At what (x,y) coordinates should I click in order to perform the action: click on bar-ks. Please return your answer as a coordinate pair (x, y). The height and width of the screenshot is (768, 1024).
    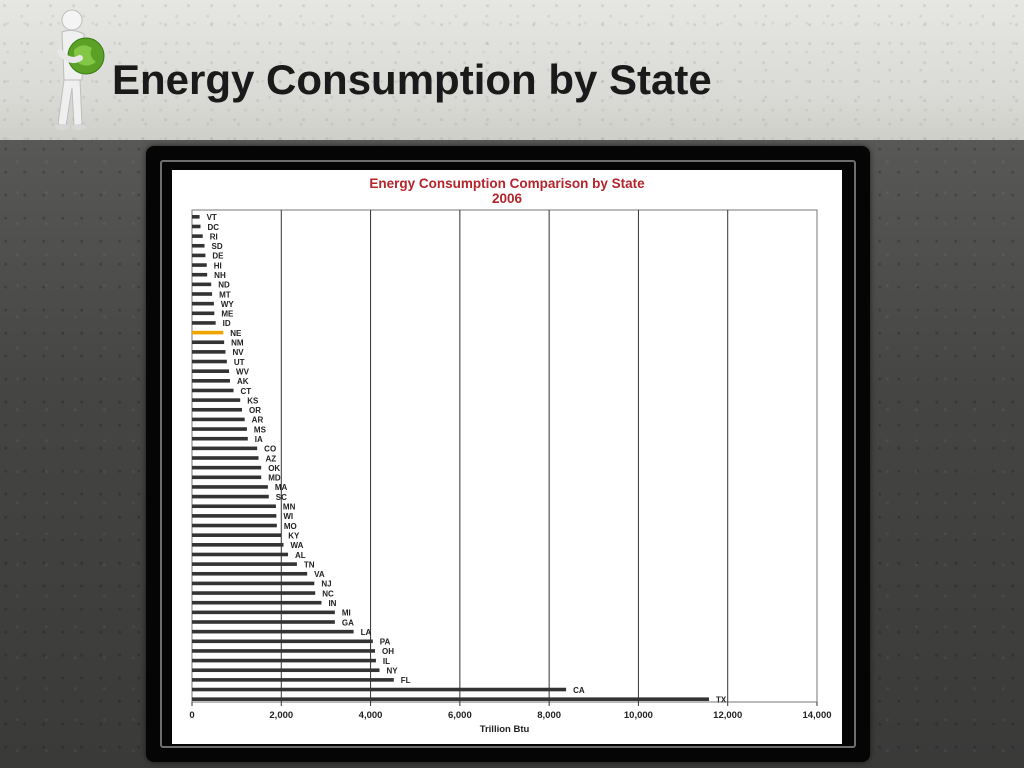
    Looking at the image, I should click on (216, 400).